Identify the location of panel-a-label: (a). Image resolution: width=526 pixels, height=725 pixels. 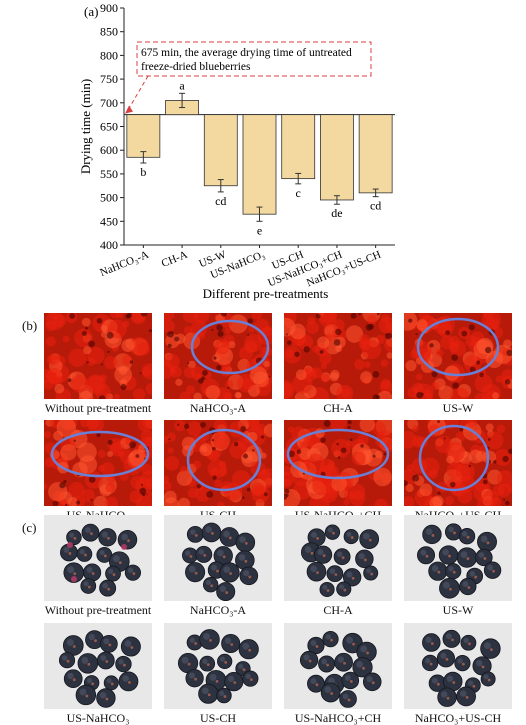
(91, 11).